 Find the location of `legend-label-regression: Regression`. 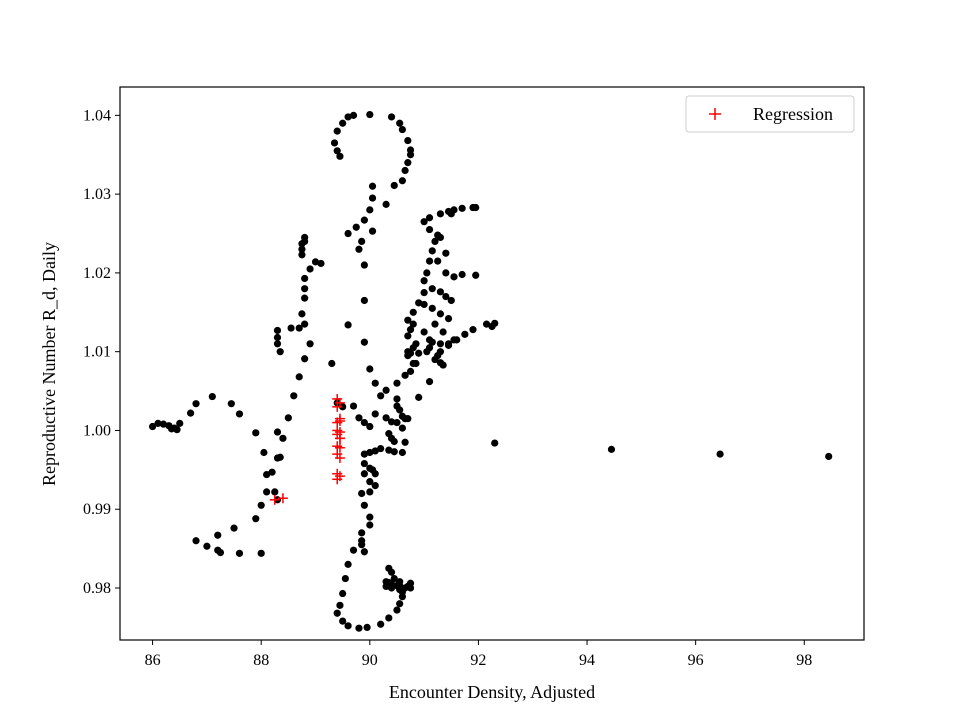

legend-label-regression: Regression is located at coordinates (793, 114).